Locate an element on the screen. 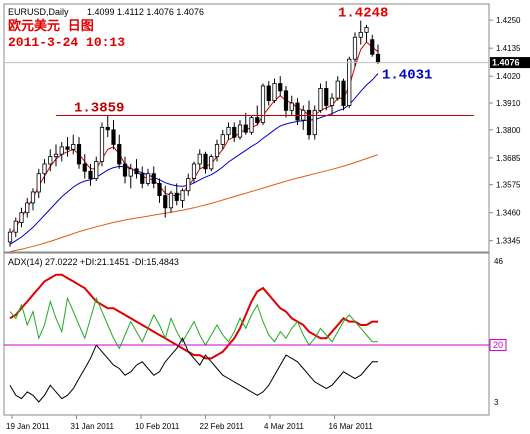 This screenshot has width=530, height=434. symbol-label: EURUSD,Daily is located at coordinates (38, 12).